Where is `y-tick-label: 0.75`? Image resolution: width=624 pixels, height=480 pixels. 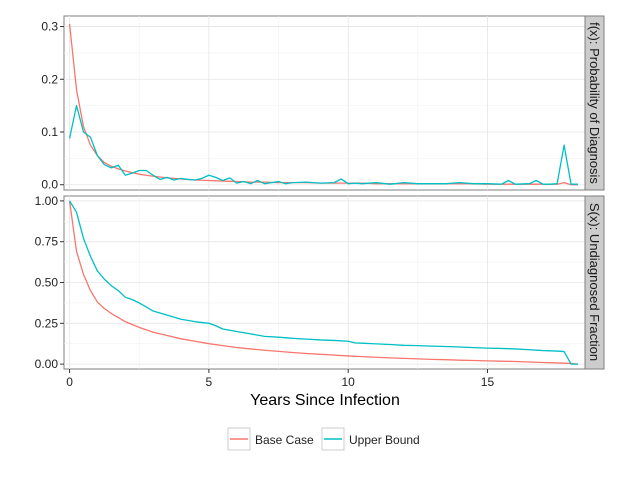
y-tick-label: 0.75 is located at coordinates (47, 242).